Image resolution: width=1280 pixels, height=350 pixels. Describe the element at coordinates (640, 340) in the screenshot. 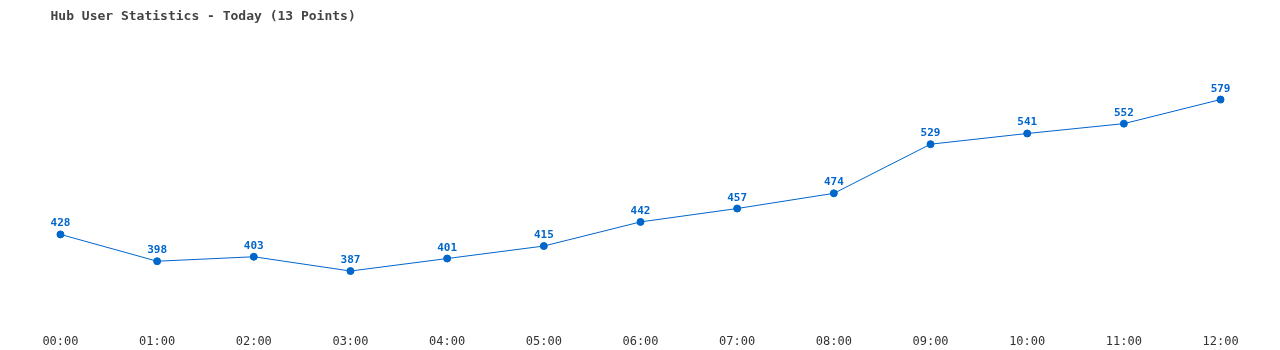

I see `x-tick-label: 06:00` at that location.